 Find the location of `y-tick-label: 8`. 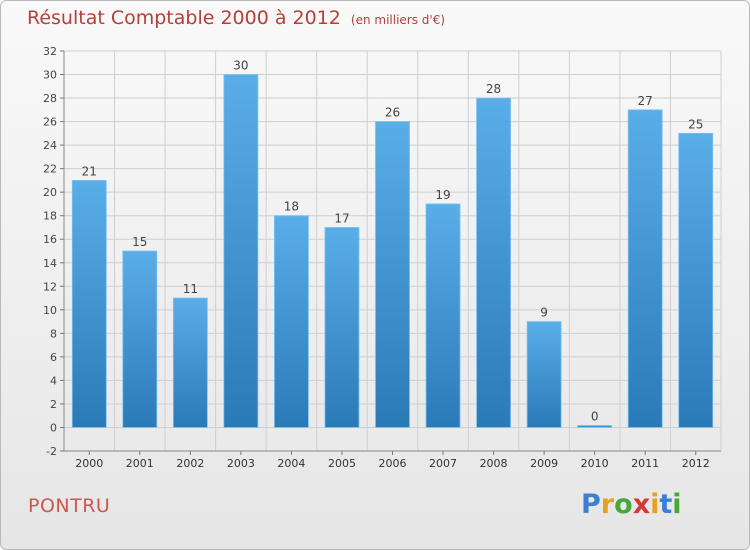

y-tick-label: 8 is located at coordinates (53, 333).